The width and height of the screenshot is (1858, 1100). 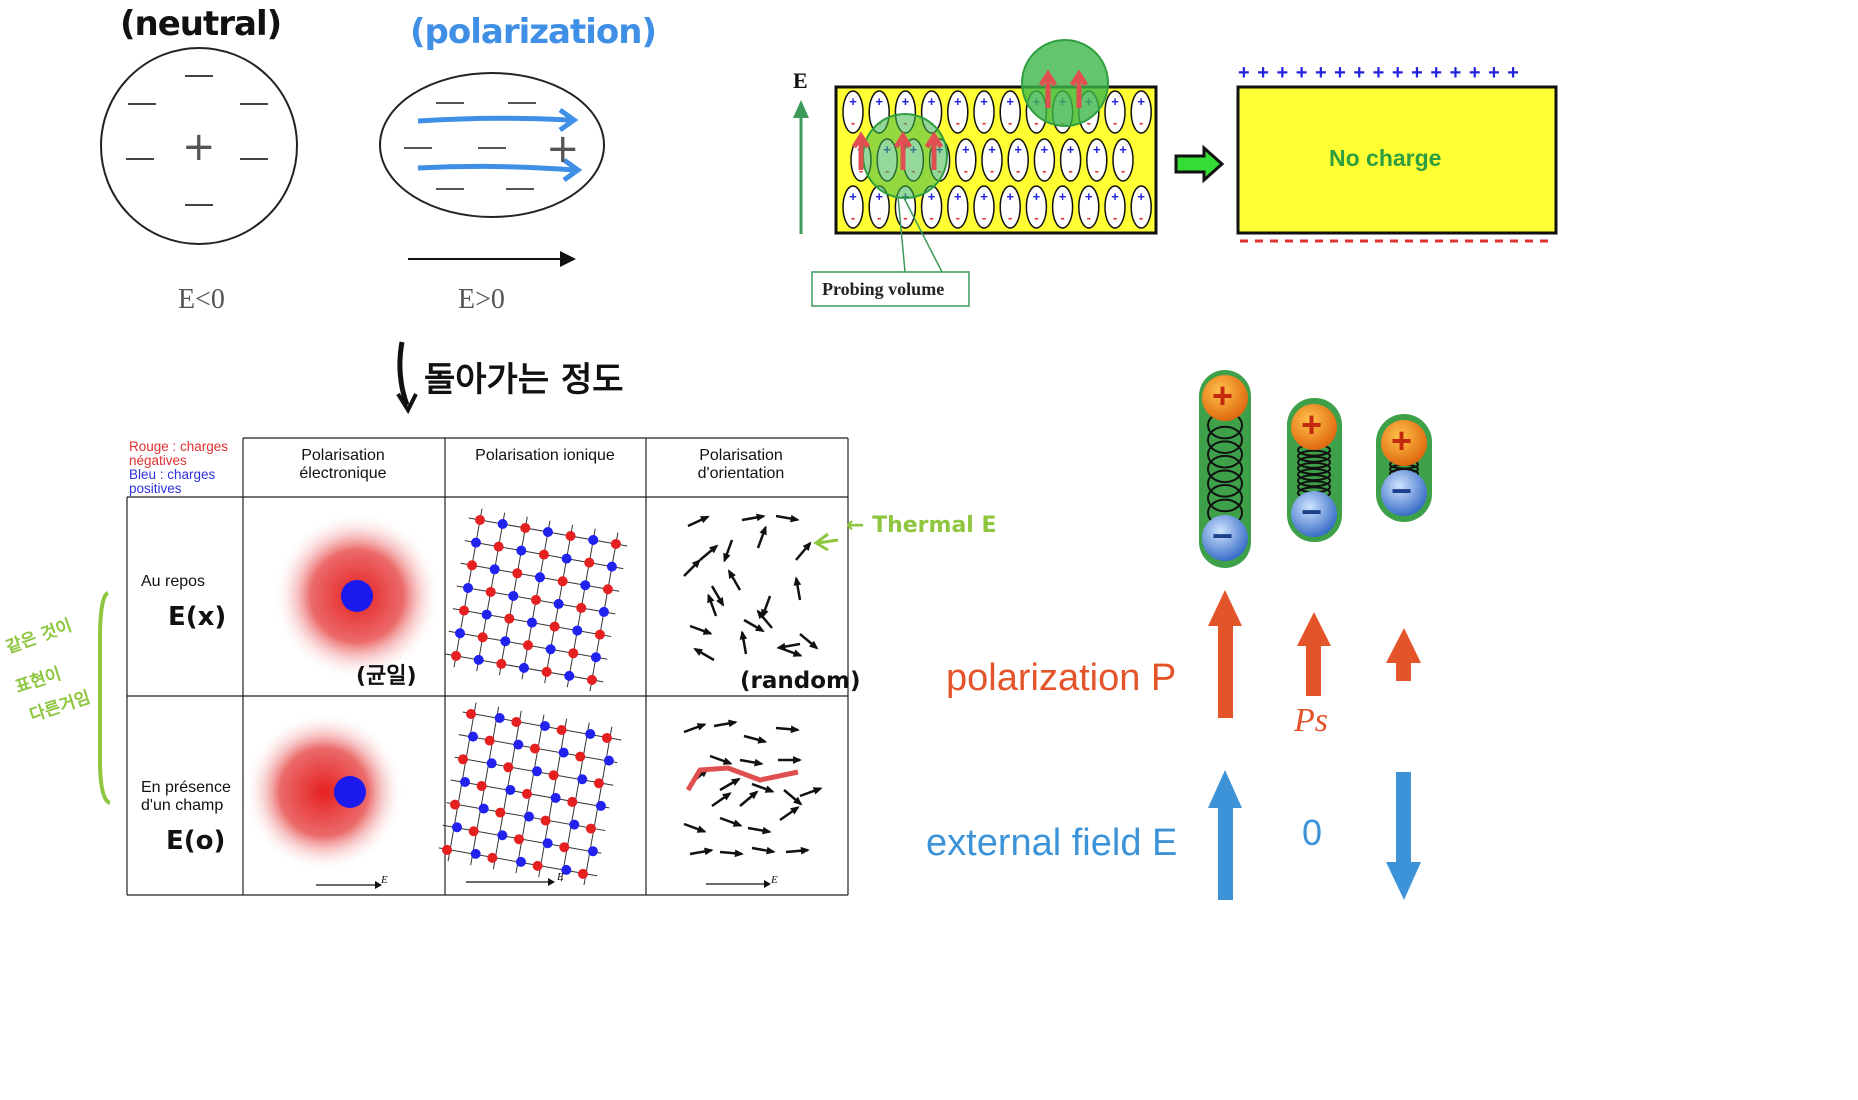 I want to click on plus-sign-small: +, so click(x=1402, y=440).